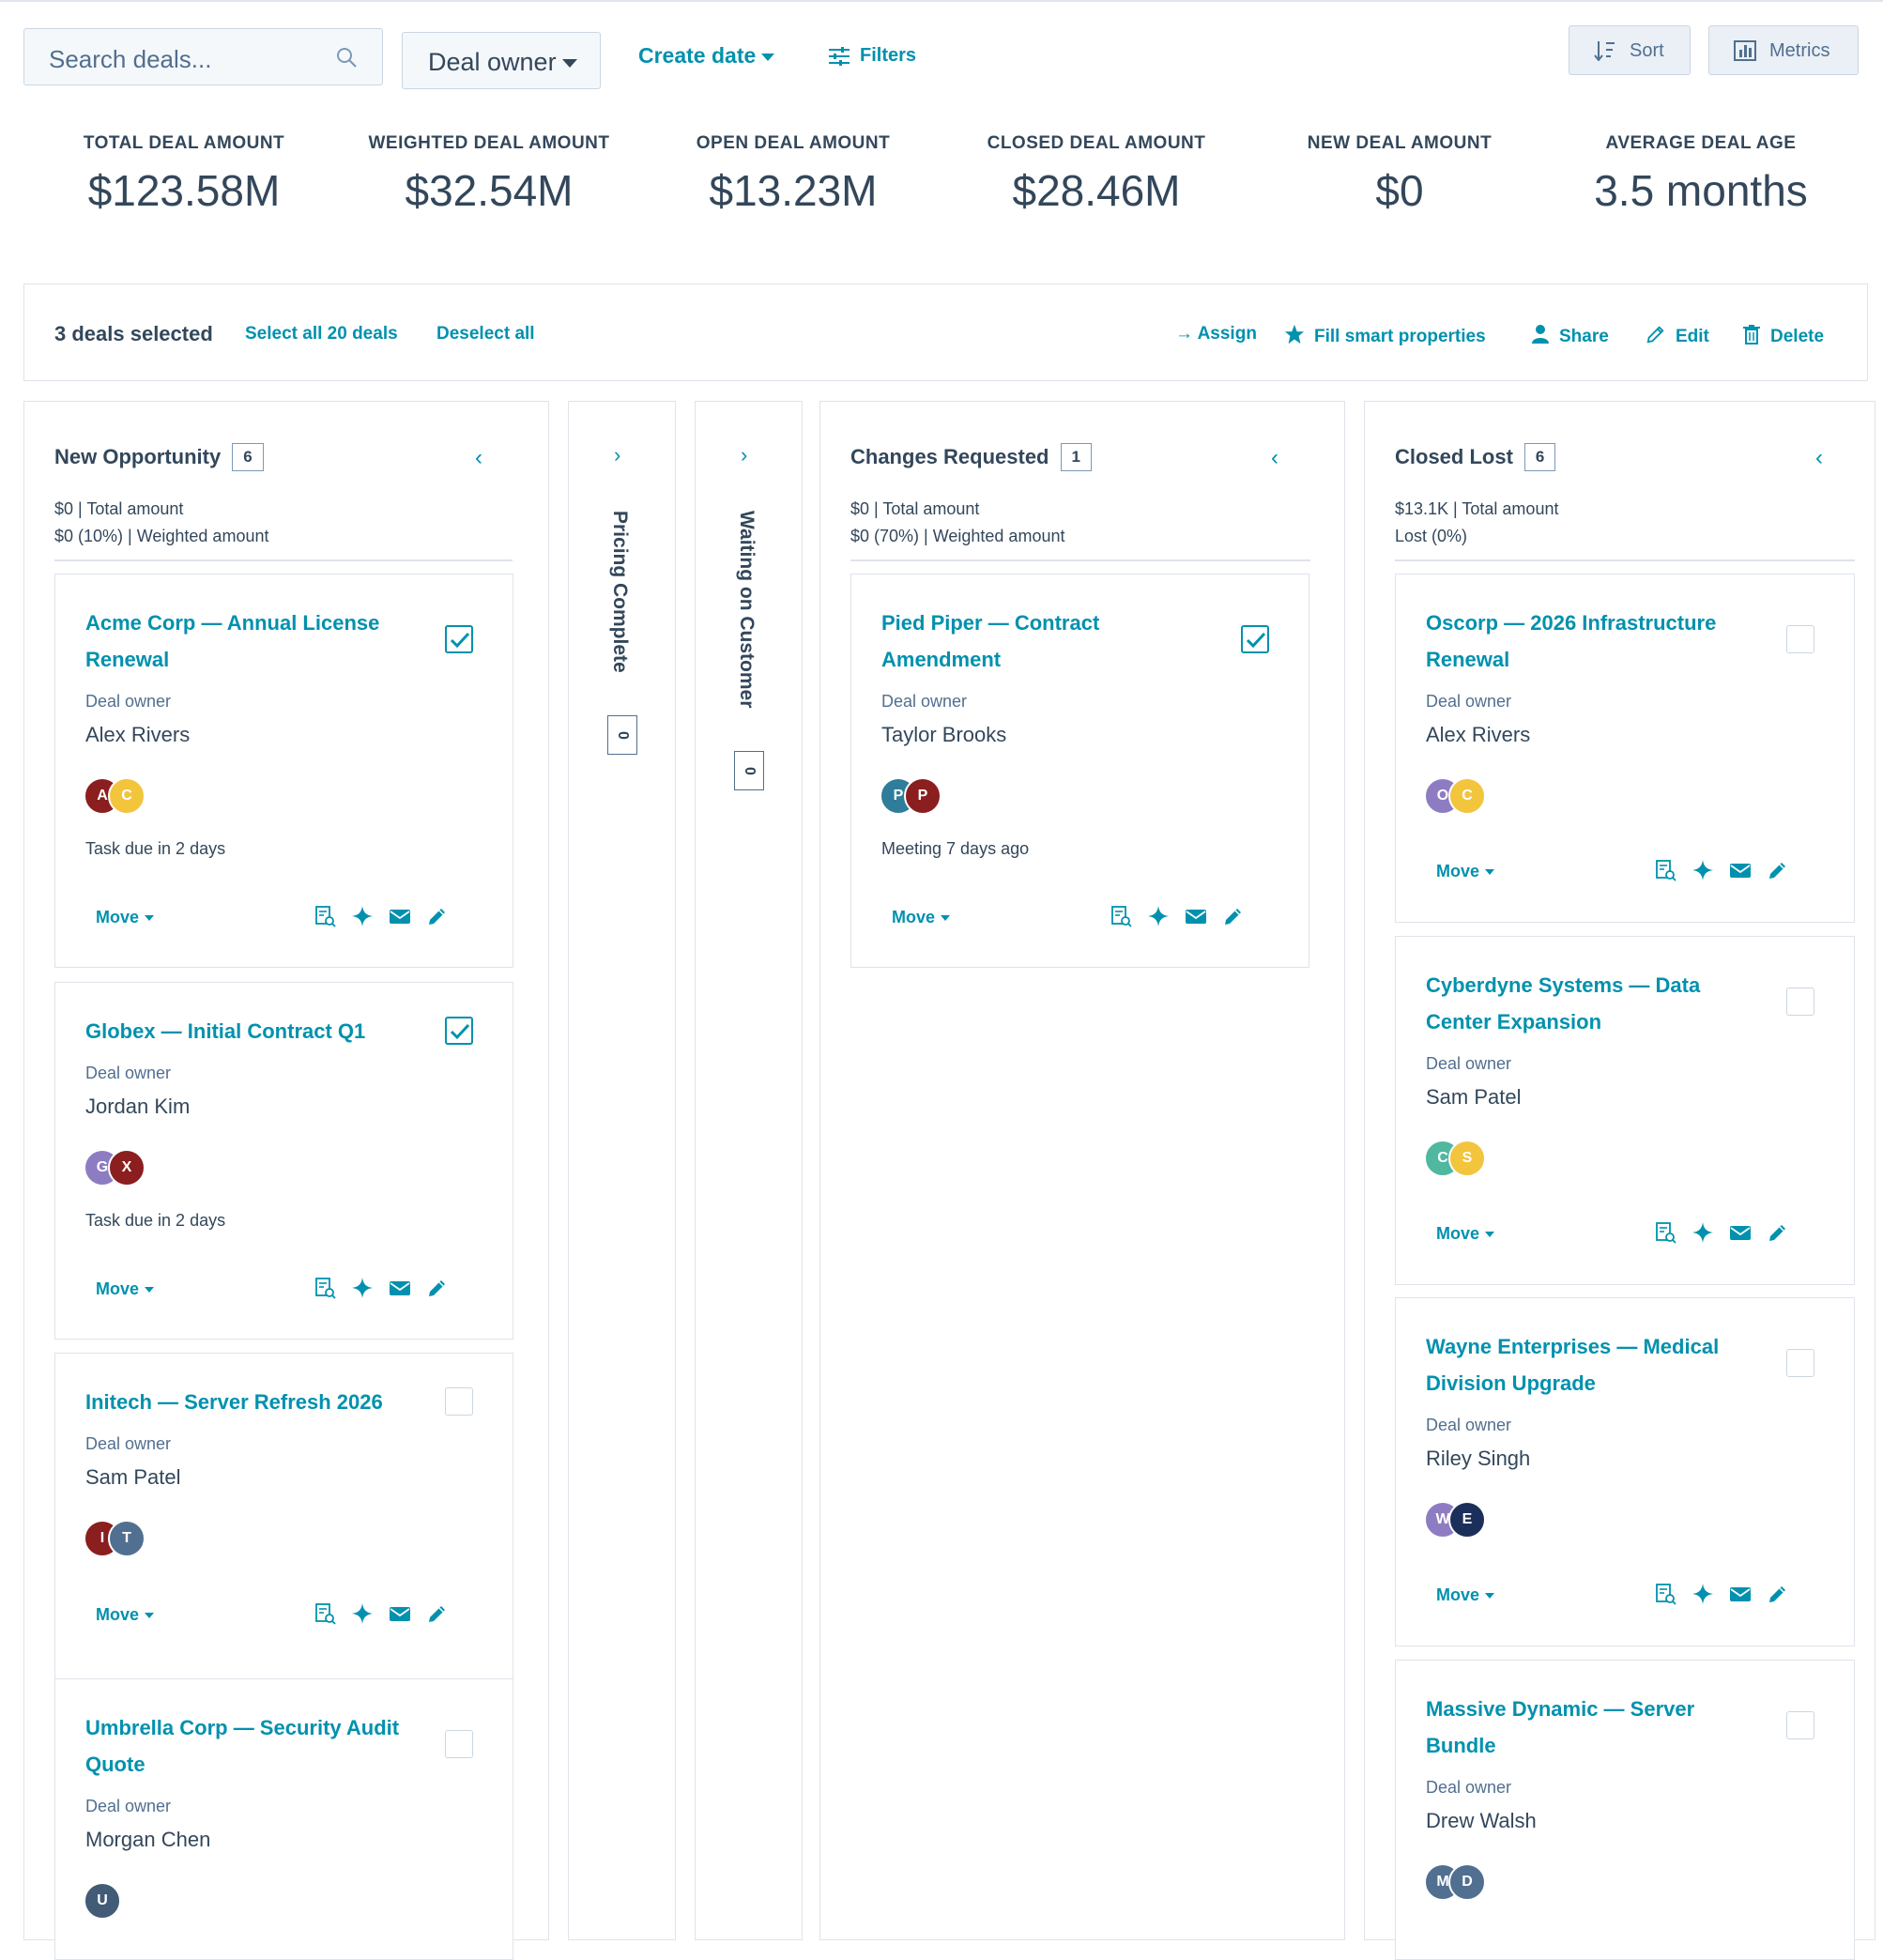  What do you see at coordinates (1560, 1727) in the screenshot?
I see `deal-title: Massive Dynamic — Server Bundle` at bounding box center [1560, 1727].